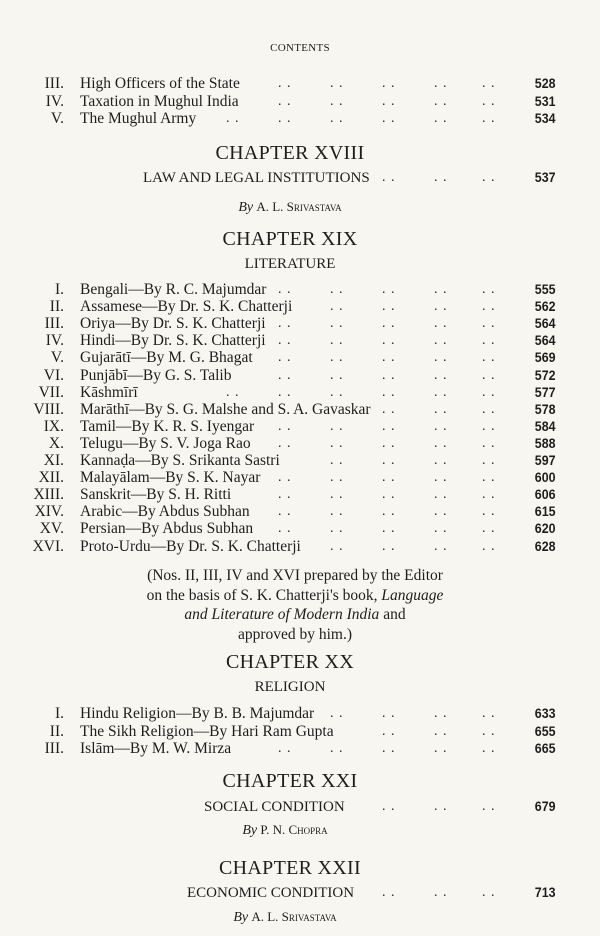 This screenshot has height=936, width=600. Describe the element at coordinates (290, 868) in the screenshot. I see `chapter-xxii-heading: CHAPTER XXII` at that location.